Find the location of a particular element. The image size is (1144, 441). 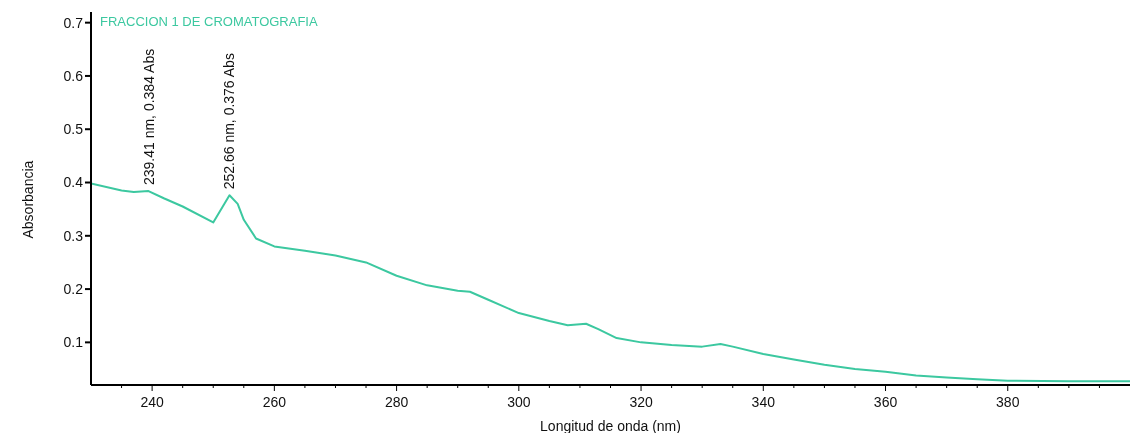

y-tick-label: 0.4 is located at coordinates (73, 182).